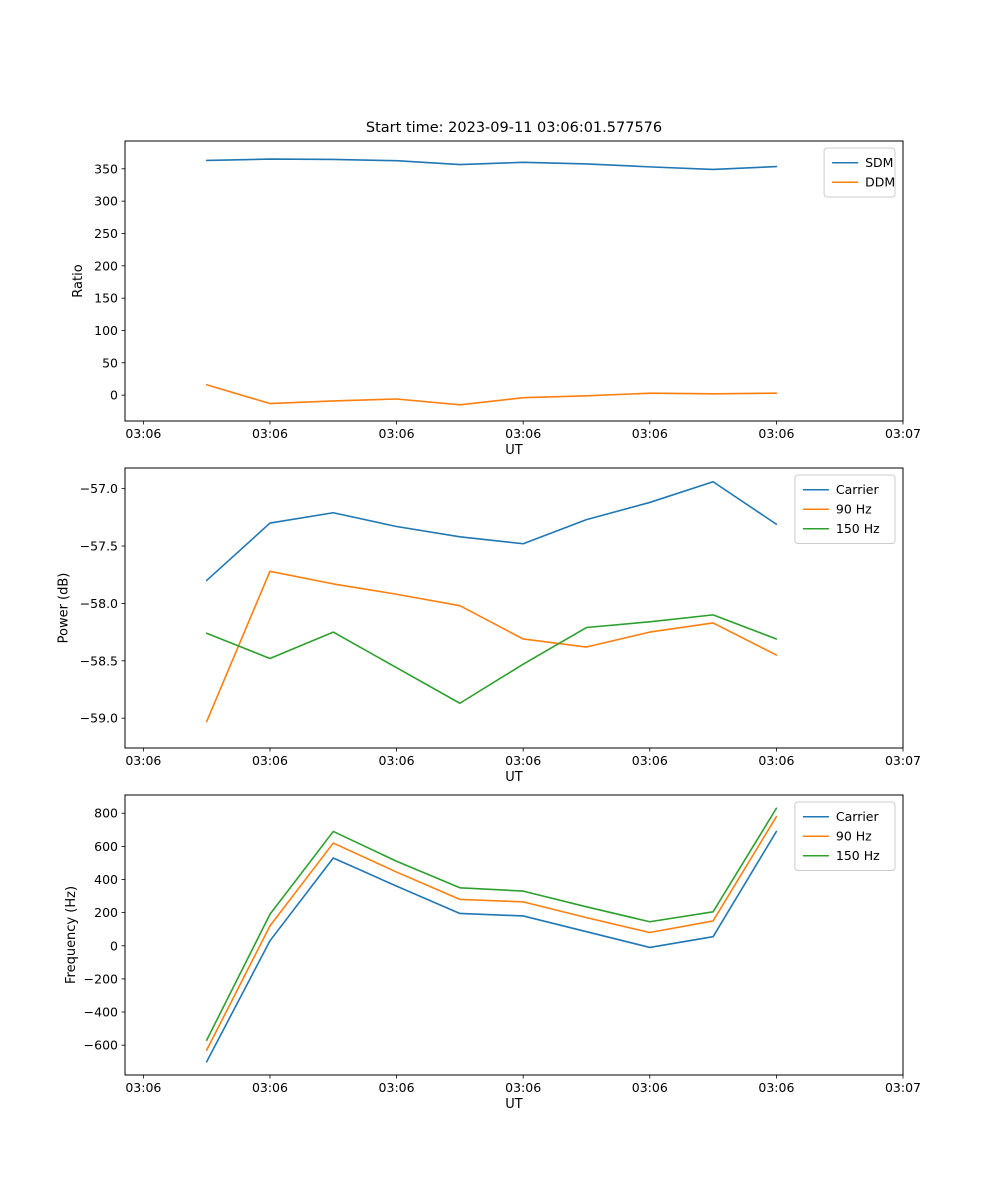 The image size is (1000, 1200). What do you see at coordinates (106, 846) in the screenshot?
I see `y-tick-label: 600` at bounding box center [106, 846].